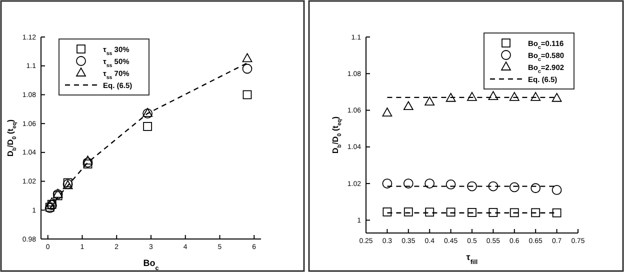 The image size is (624, 272). Describe the element at coordinates (472, 259) in the screenshot. I see `x-axis-title: τ$_{fill}$` at that location.